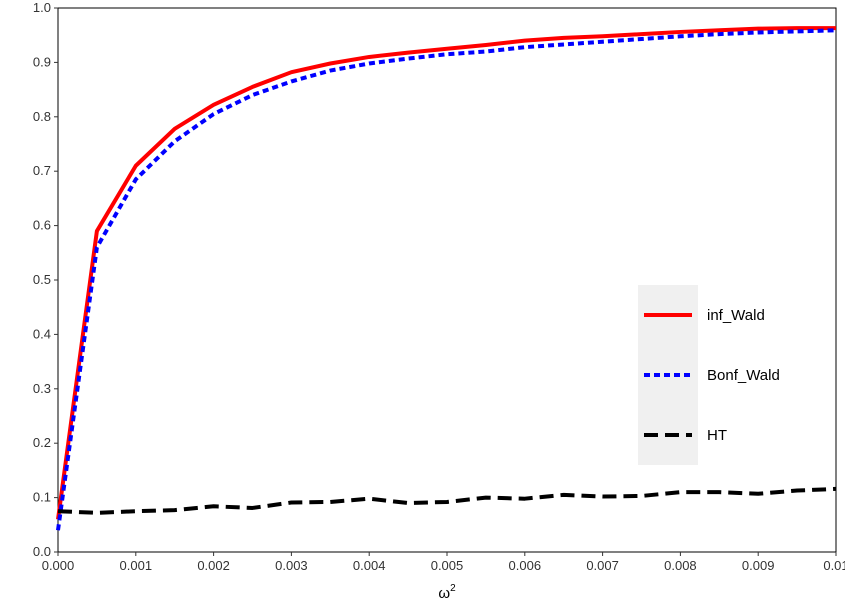 The image size is (845, 610). What do you see at coordinates (680, 565) in the screenshot?
I see `x-tick-label: 0.008` at bounding box center [680, 565].